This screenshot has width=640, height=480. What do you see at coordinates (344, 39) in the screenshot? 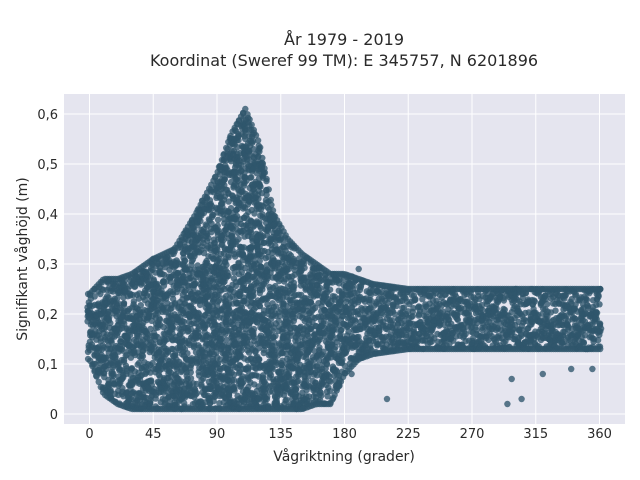
I see `chart-title-line1: År 1979 - 2019` at bounding box center [344, 39].